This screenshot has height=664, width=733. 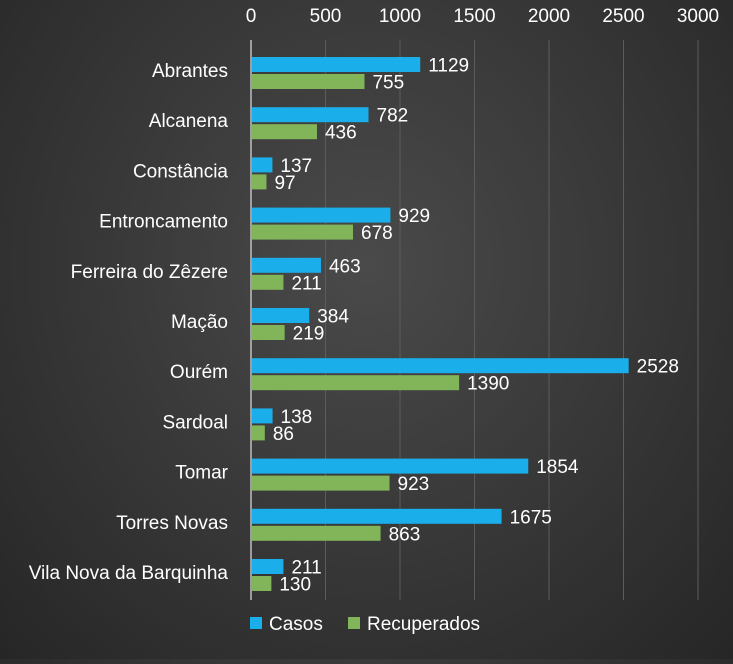 I want to click on legend: Casos Recuperados, so click(x=365, y=624).